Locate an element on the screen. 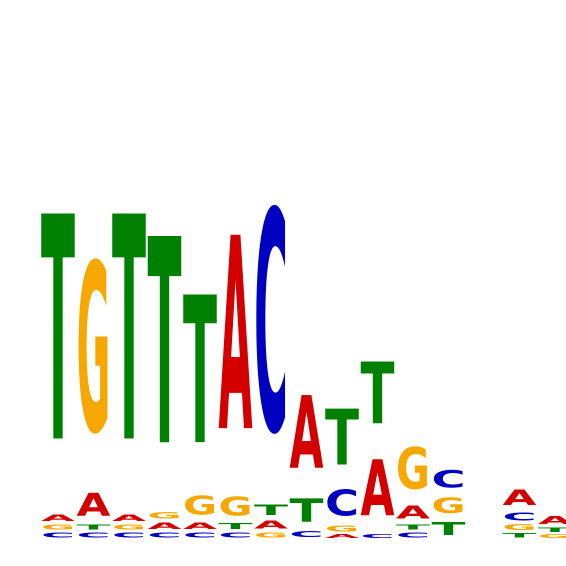 The height and width of the screenshot is (566, 566). logo-column-15: GTA is located at coordinates (552, 526).